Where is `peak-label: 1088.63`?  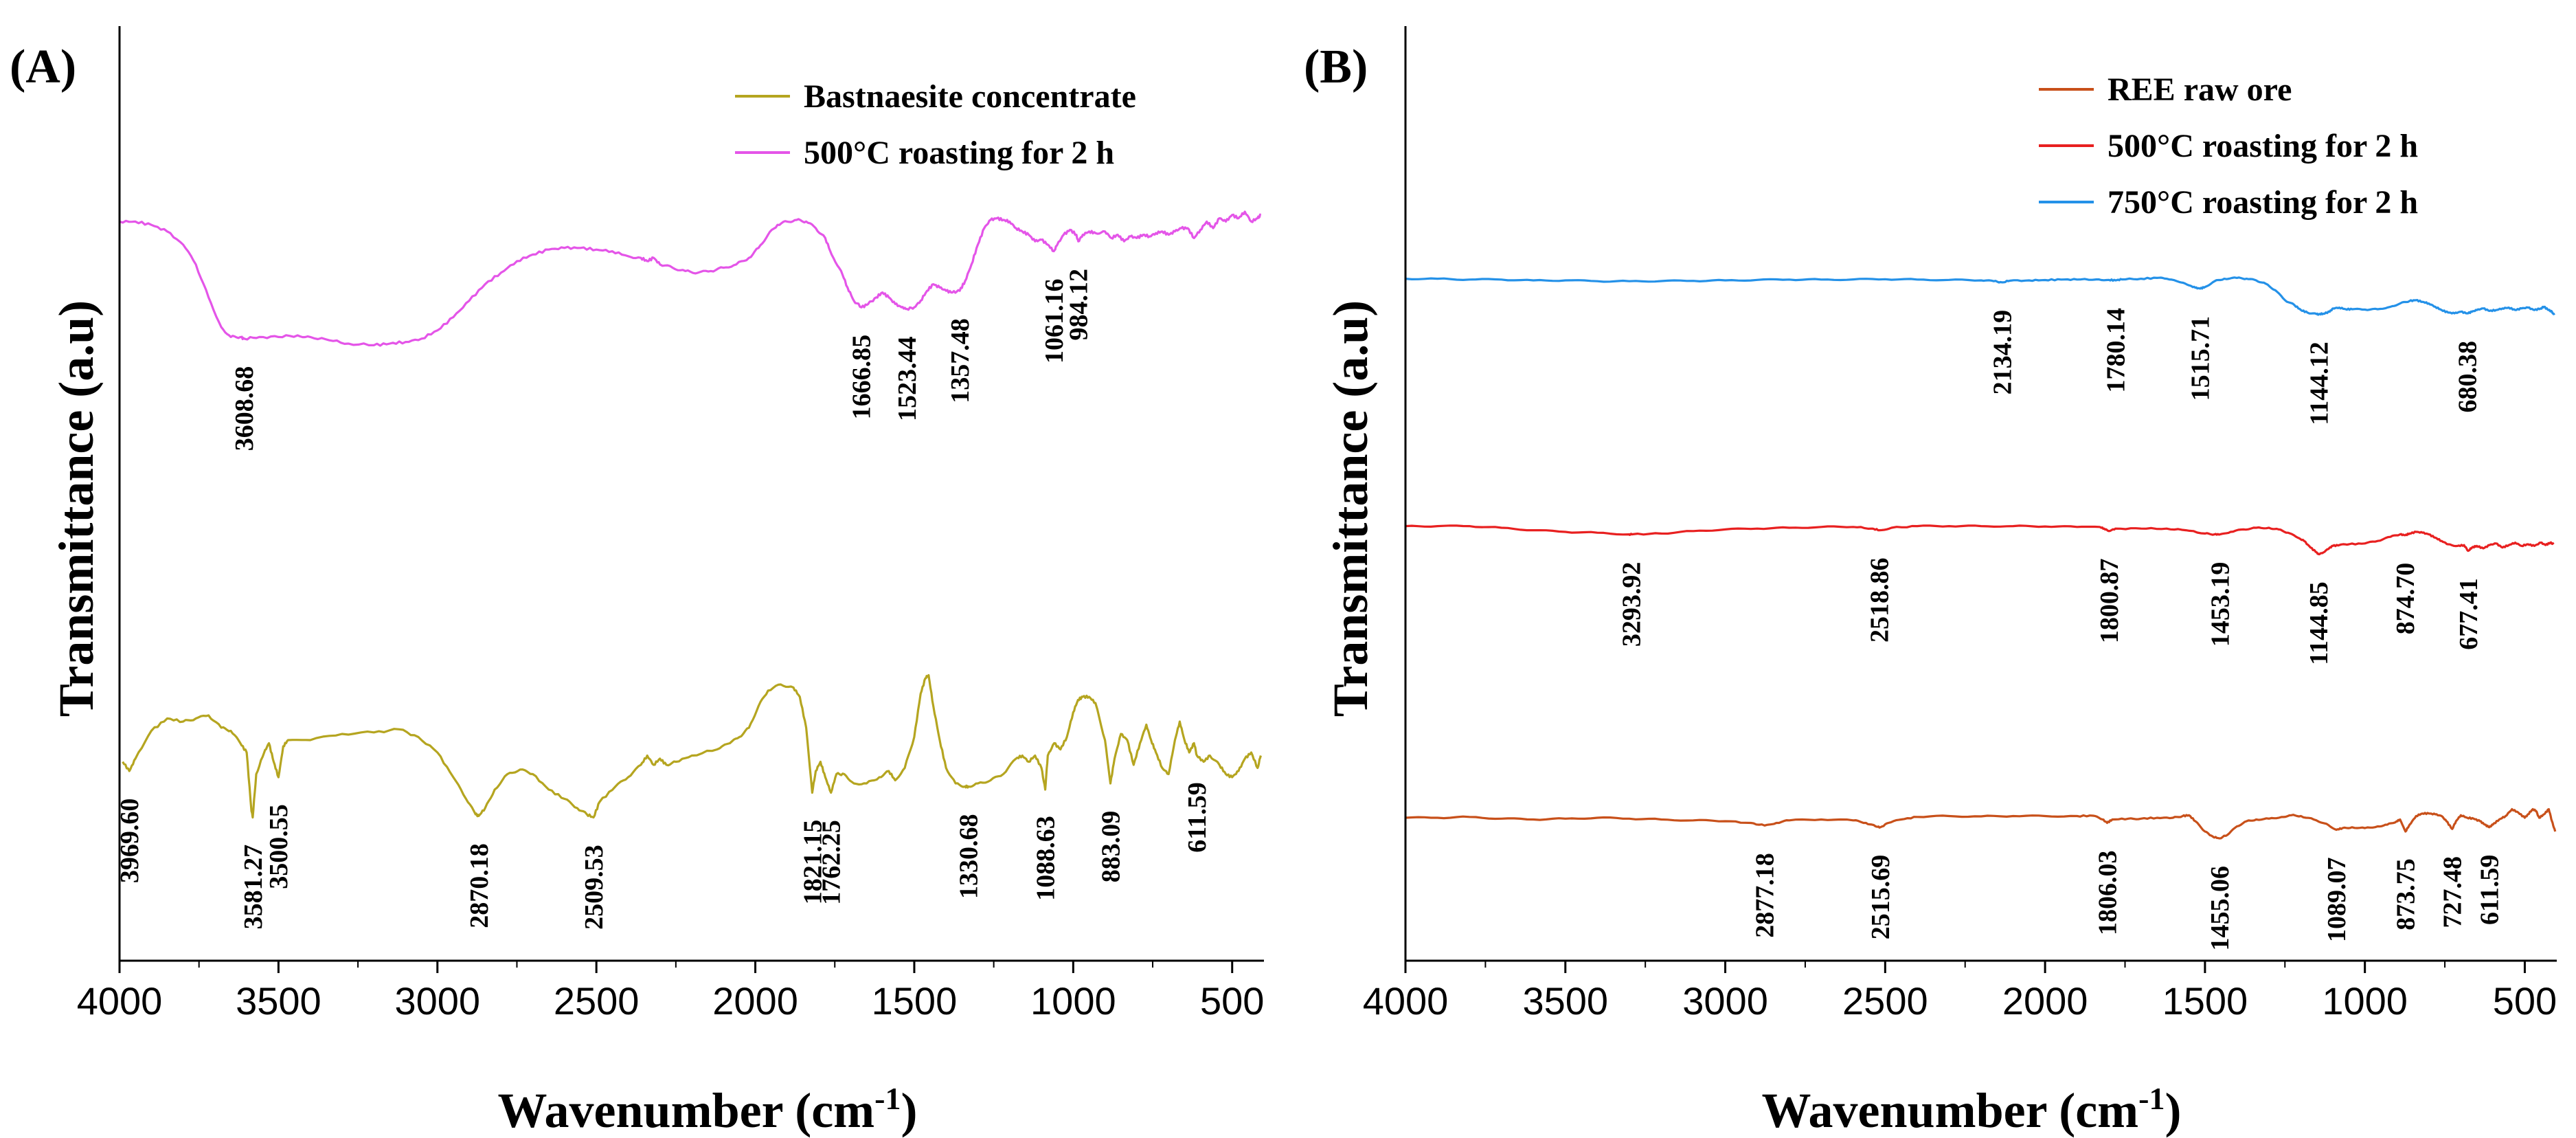 peak-label: 1088.63 is located at coordinates (1045, 858).